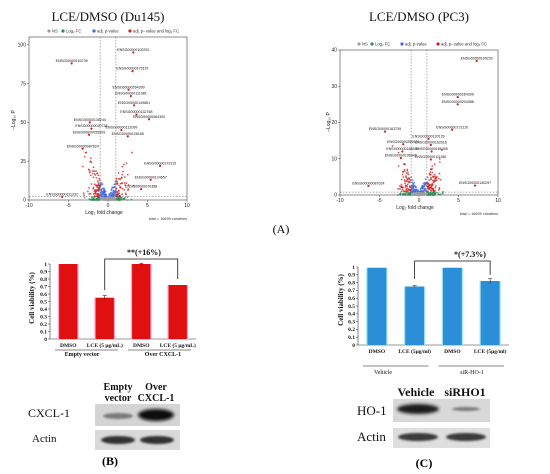 Image resolution: width=550 pixels, height=474 pixels. What do you see at coordinates (418, 409) in the screenshot?
I see `blot-c-band-ho1-vehicle` at bounding box center [418, 409].